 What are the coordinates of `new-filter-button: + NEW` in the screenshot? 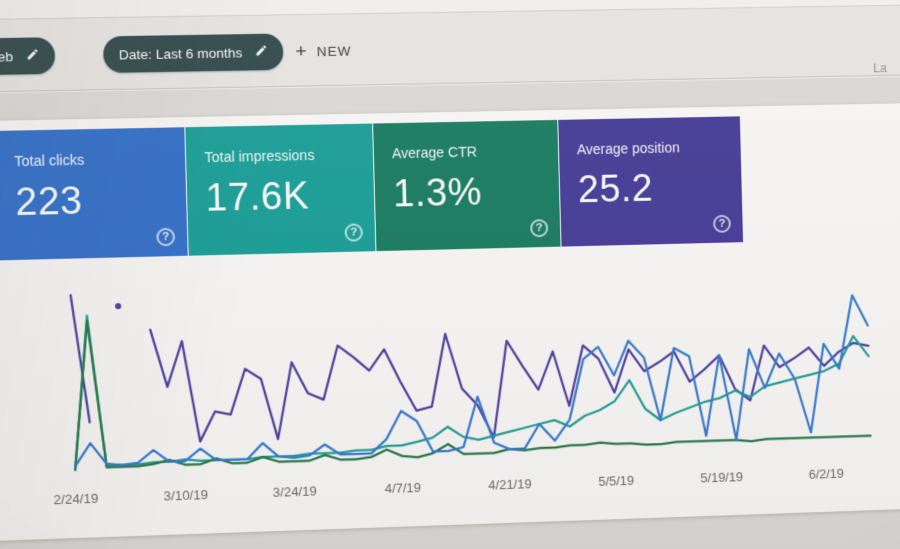 It's located at (323, 52).